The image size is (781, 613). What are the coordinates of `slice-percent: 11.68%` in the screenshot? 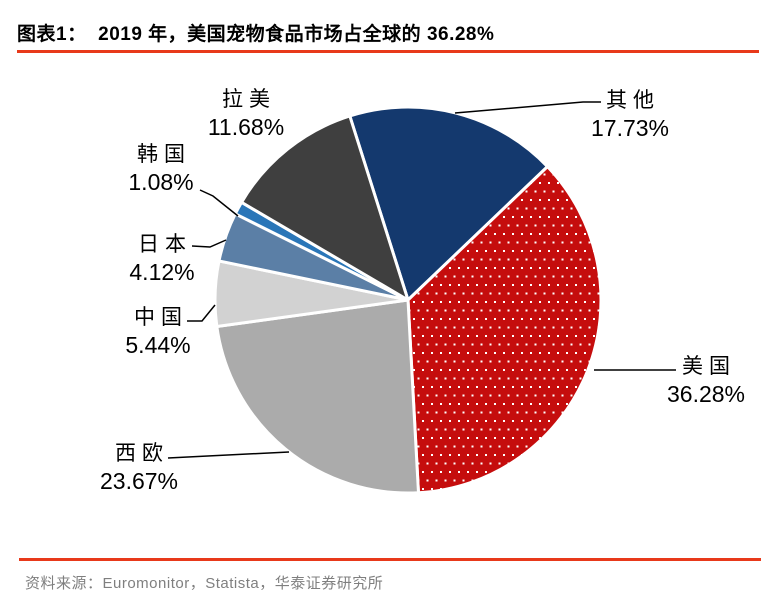 It's located at (246, 127).